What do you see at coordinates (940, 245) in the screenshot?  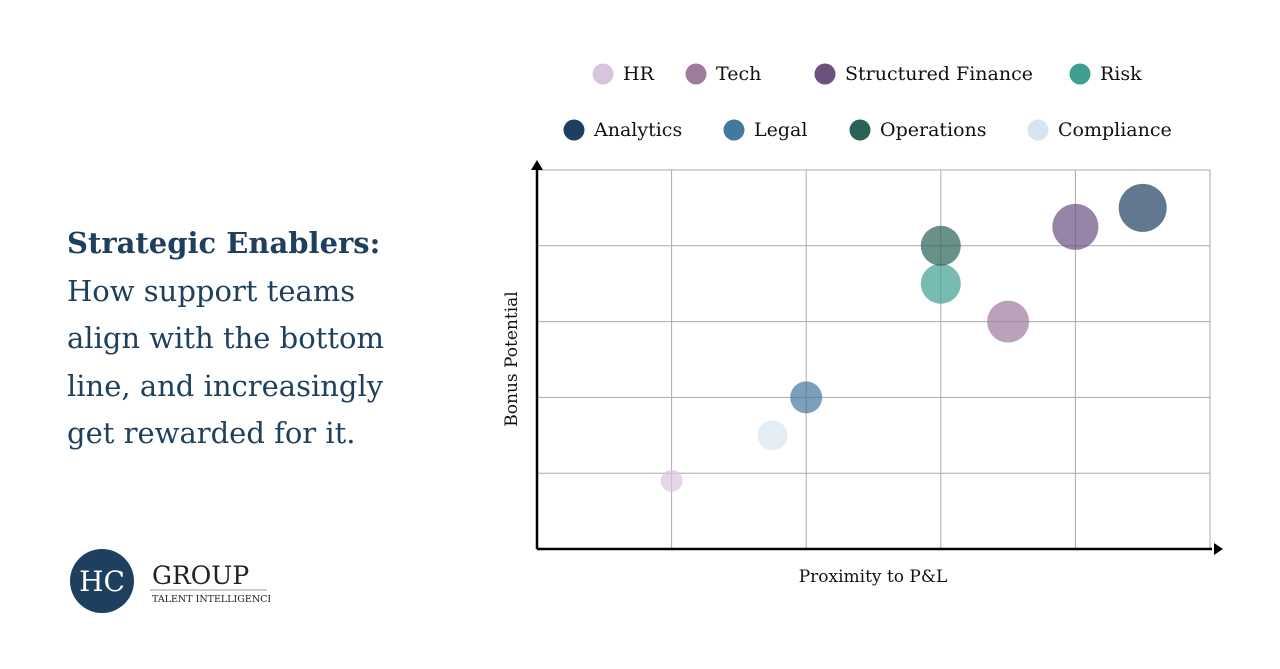 I see `bubble-operations` at bounding box center [940, 245].